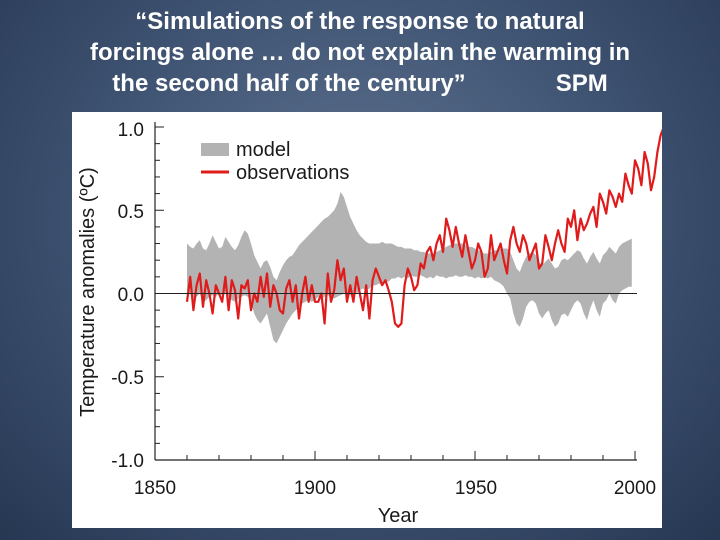  What do you see at coordinates (127, 378) in the screenshot?
I see `y-tick-label: -0.5` at bounding box center [127, 378].